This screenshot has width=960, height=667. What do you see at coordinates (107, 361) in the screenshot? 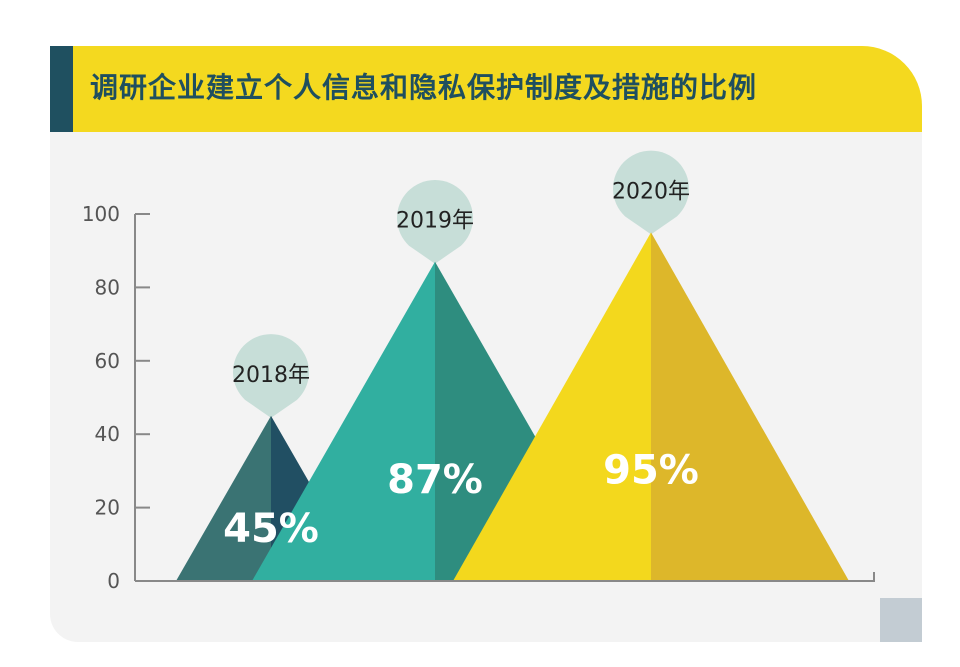
I see `y-tick-label: 60` at bounding box center [107, 361].